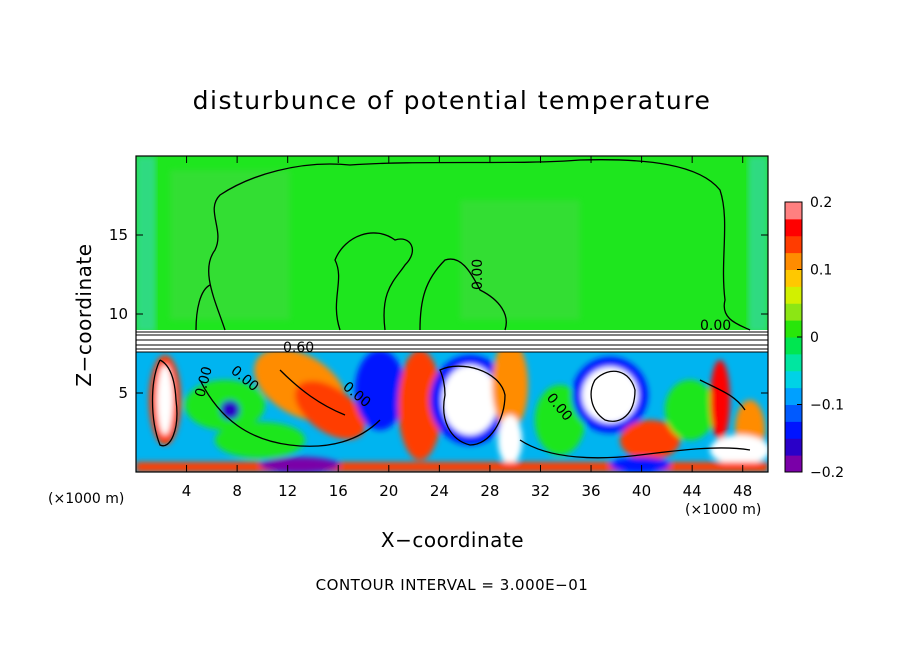  I want to click on x-unit-label-right: (×1000 m), so click(723, 510).